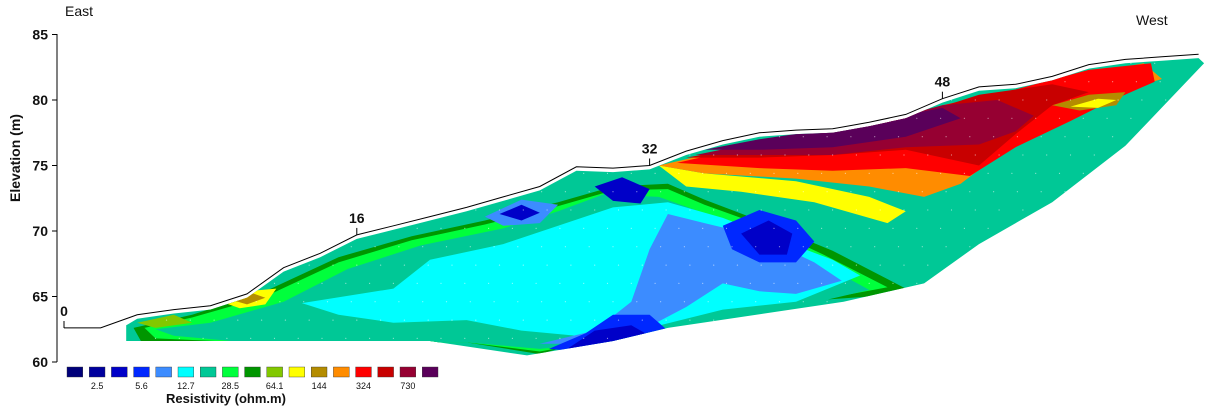  I want to click on colorbar-tick-label: 2.5, so click(97, 386).